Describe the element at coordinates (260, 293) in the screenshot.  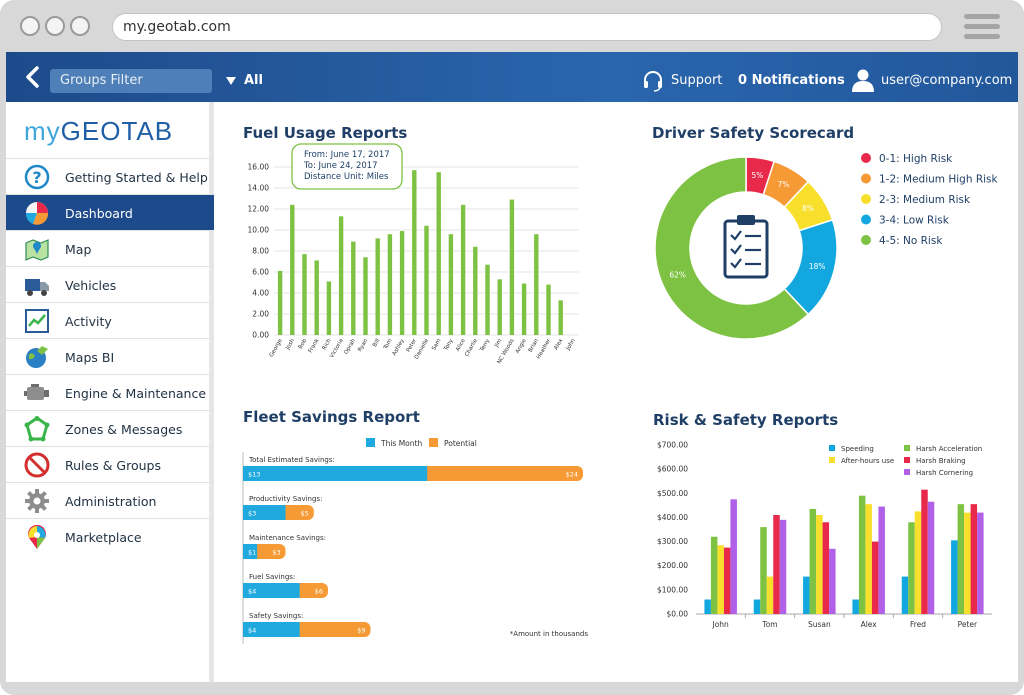
I see `y-tick-label: 4.00` at that location.